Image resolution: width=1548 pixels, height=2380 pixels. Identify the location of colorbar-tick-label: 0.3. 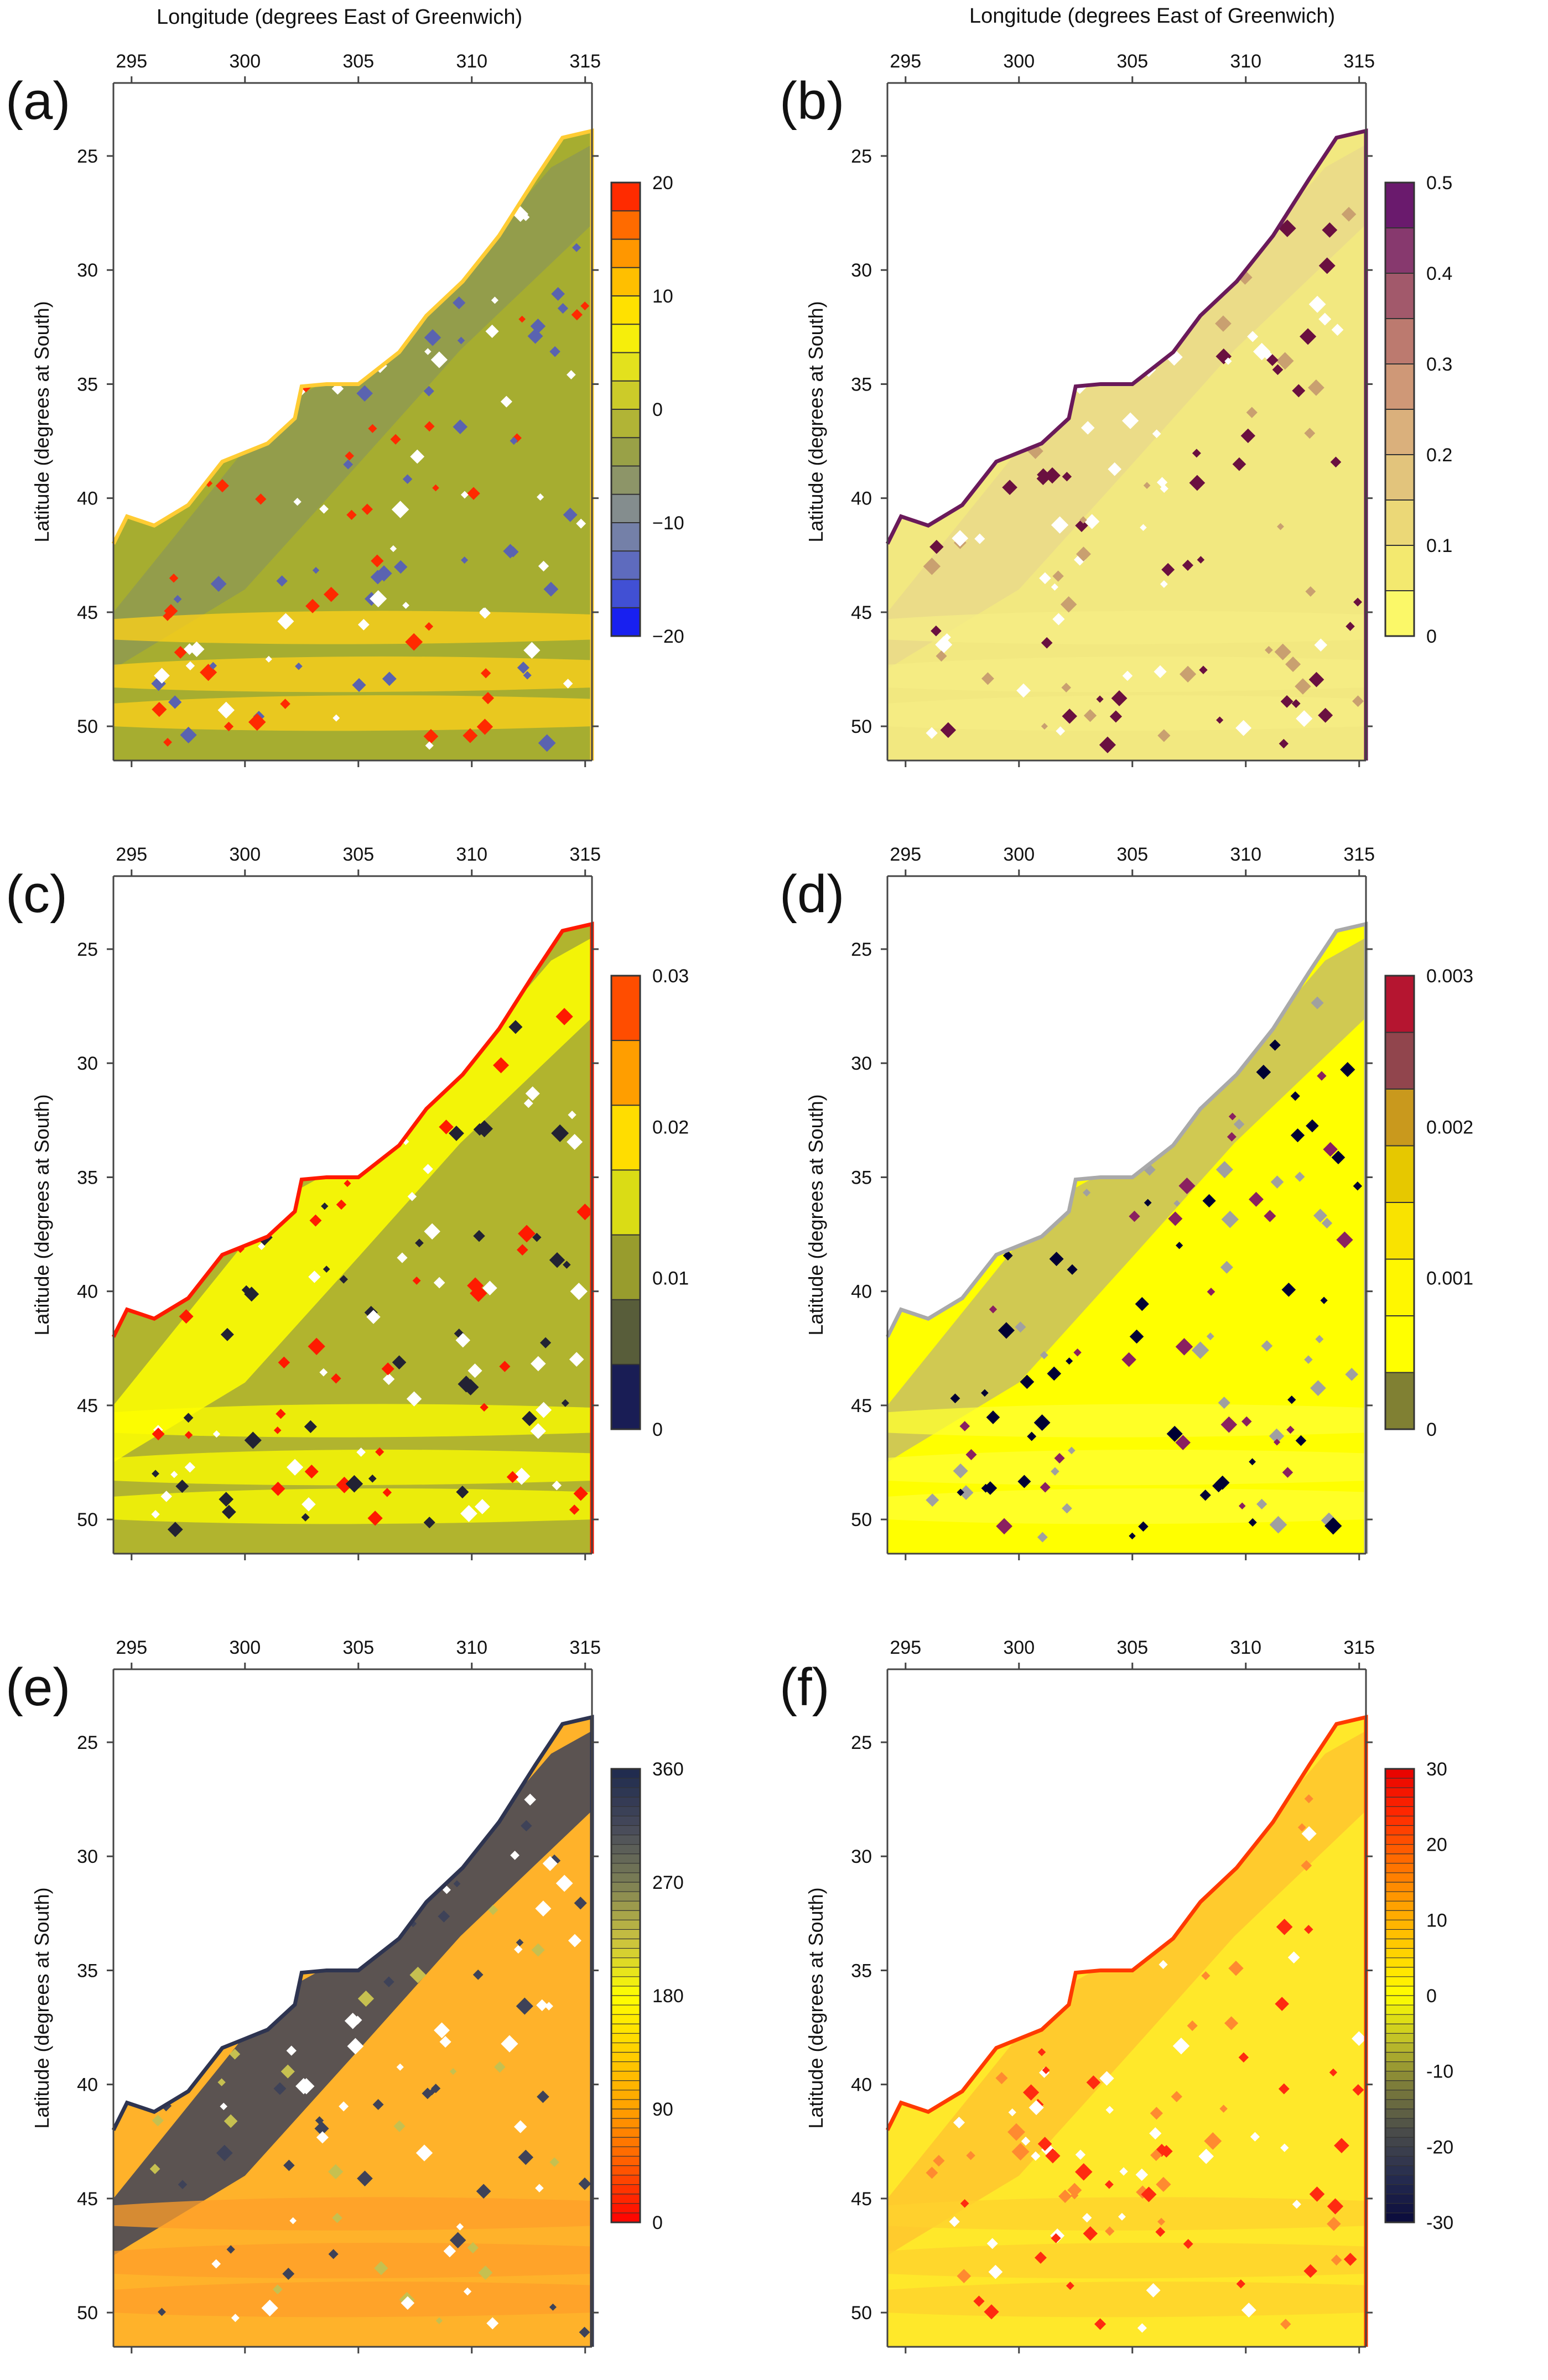
(1439, 364).